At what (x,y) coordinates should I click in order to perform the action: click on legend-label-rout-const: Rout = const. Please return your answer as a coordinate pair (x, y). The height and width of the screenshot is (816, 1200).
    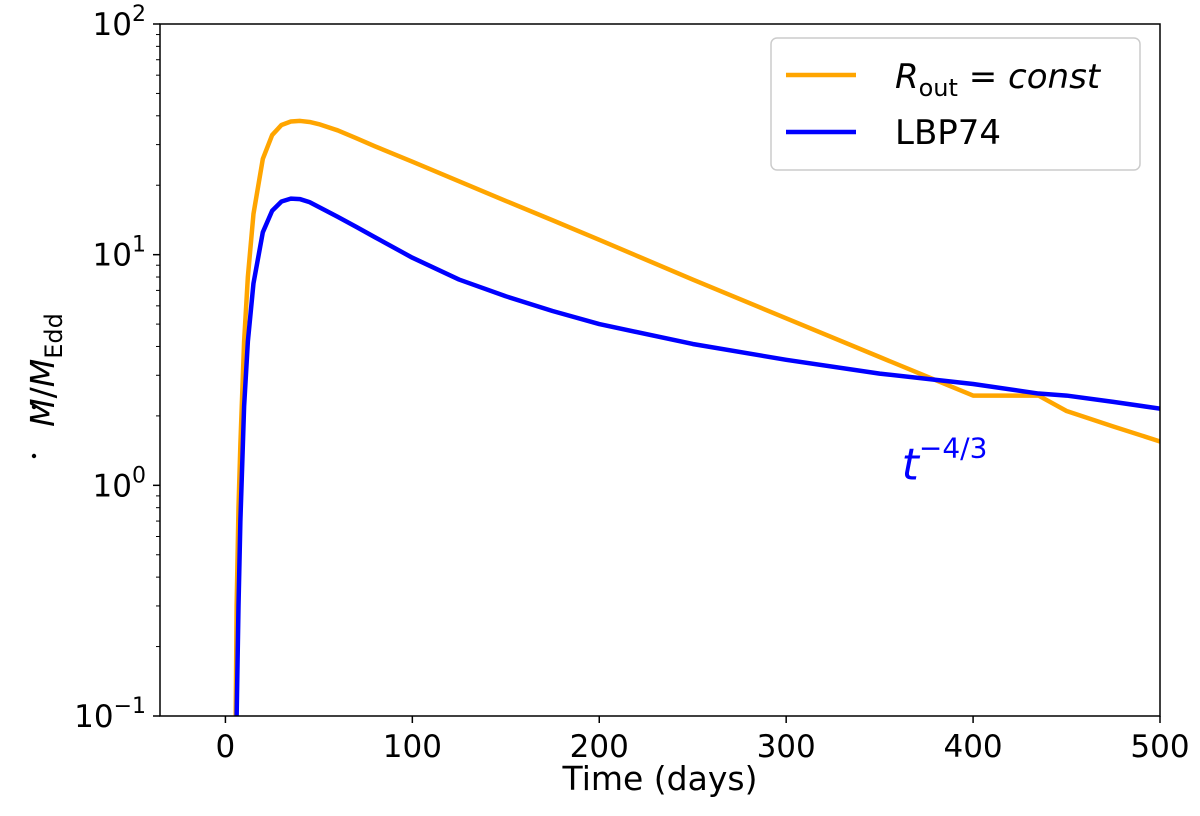
    Looking at the image, I should click on (998, 79).